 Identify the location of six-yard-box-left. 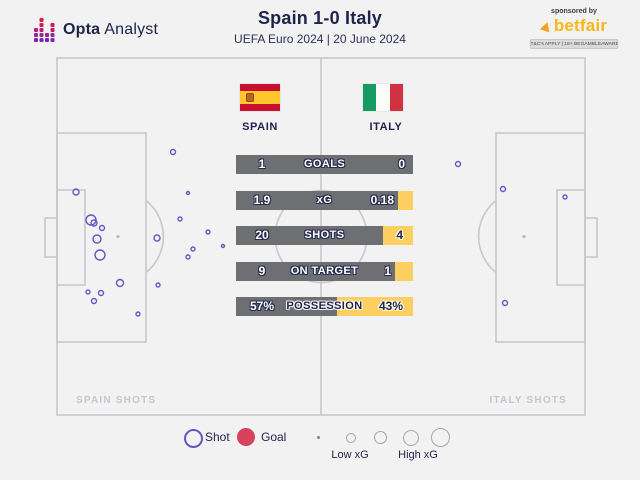
(71, 237).